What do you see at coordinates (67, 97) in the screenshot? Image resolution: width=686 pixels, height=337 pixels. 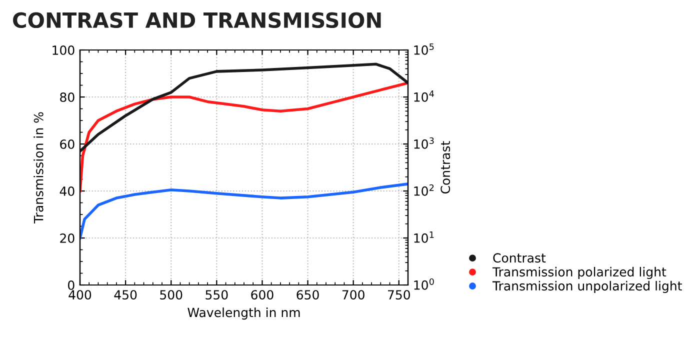 I see `y-tick-label: 80` at bounding box center [67, 97].